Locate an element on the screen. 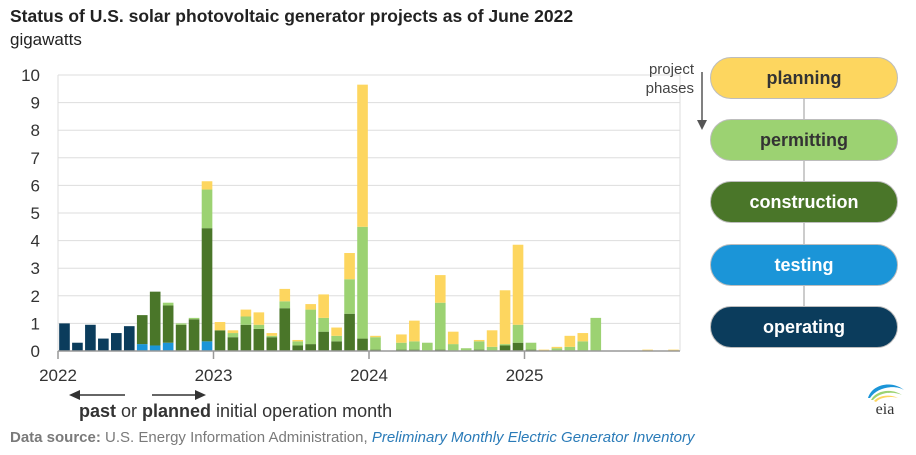 This screenshot has width=916, height=455. operation-month-text: initial operation month is located at coordinates (302, 411).